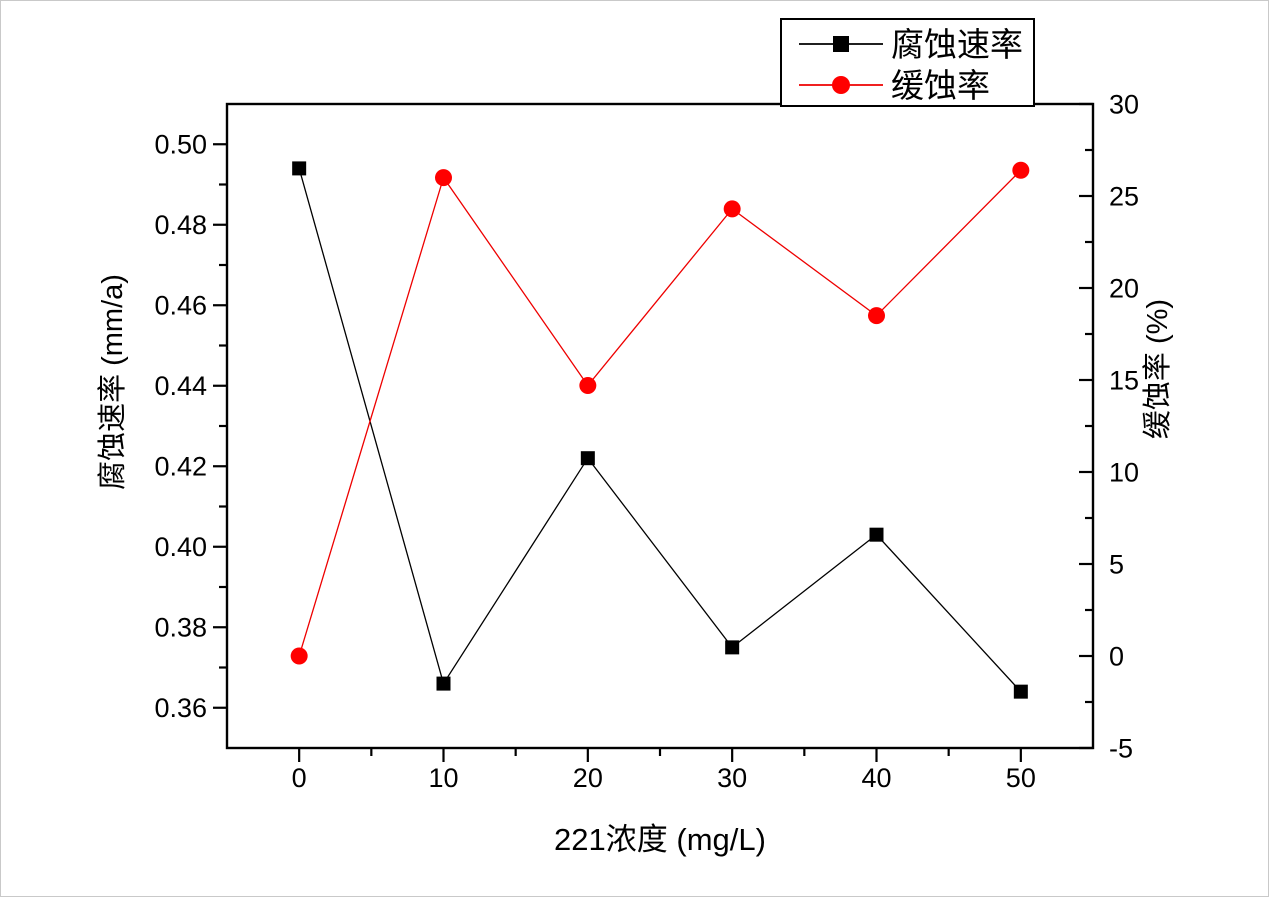  I want to click on legend-entry: 腐蚀速率, so click(911, 44).